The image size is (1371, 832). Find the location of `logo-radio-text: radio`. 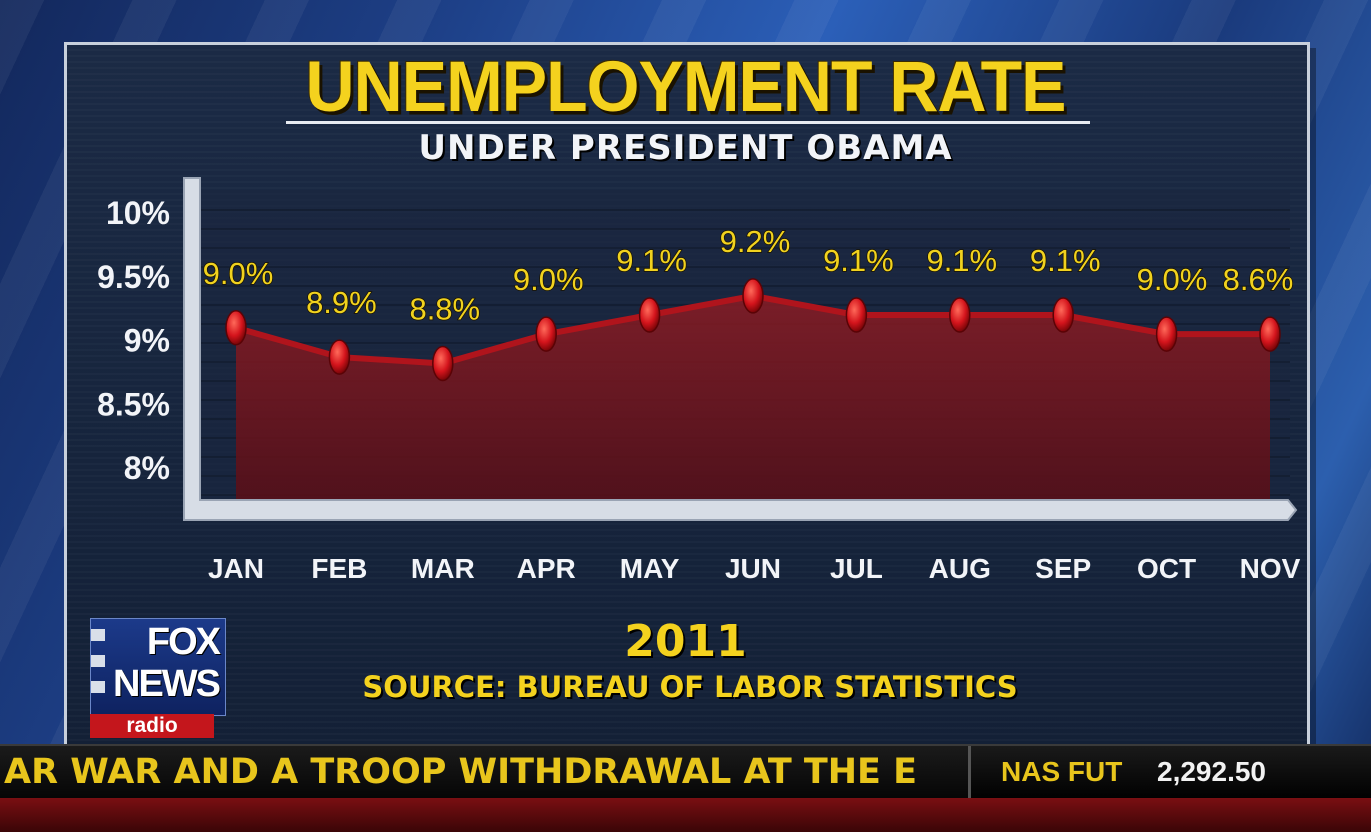

logo-radio-text: radio is located at coordinates (152, 726).